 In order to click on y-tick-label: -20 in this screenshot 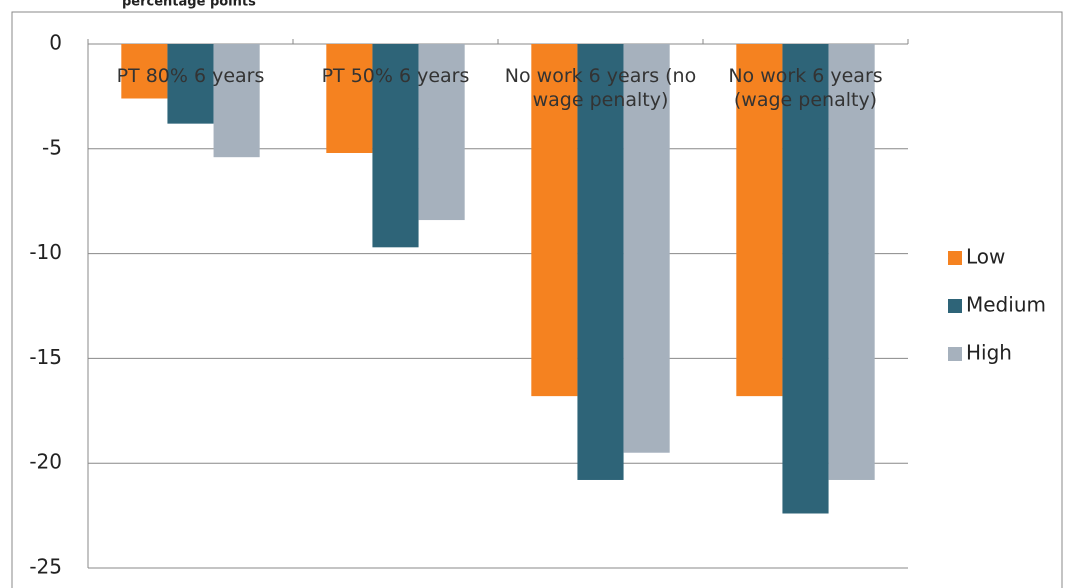, I will do `click(45, 462)`.